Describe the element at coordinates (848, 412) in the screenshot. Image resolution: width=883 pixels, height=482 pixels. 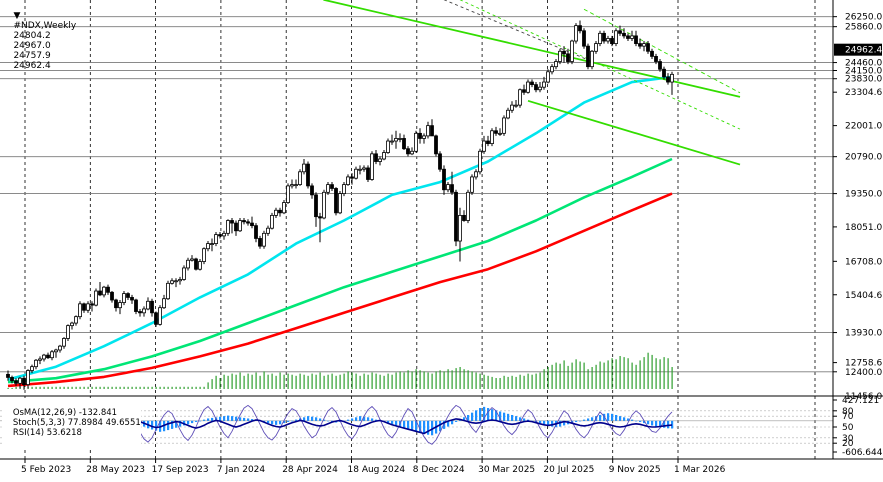
I see `indicator-tick-label: 80` at that location.